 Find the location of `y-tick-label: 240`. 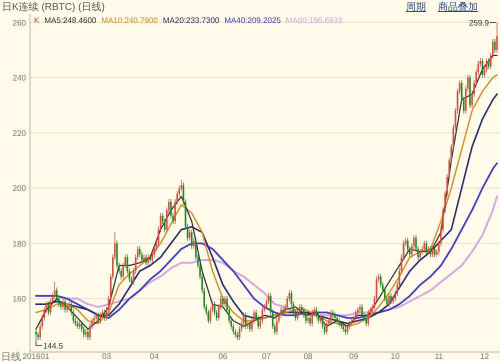

y-tick-label: 240 is located at coordinates (19, 78).